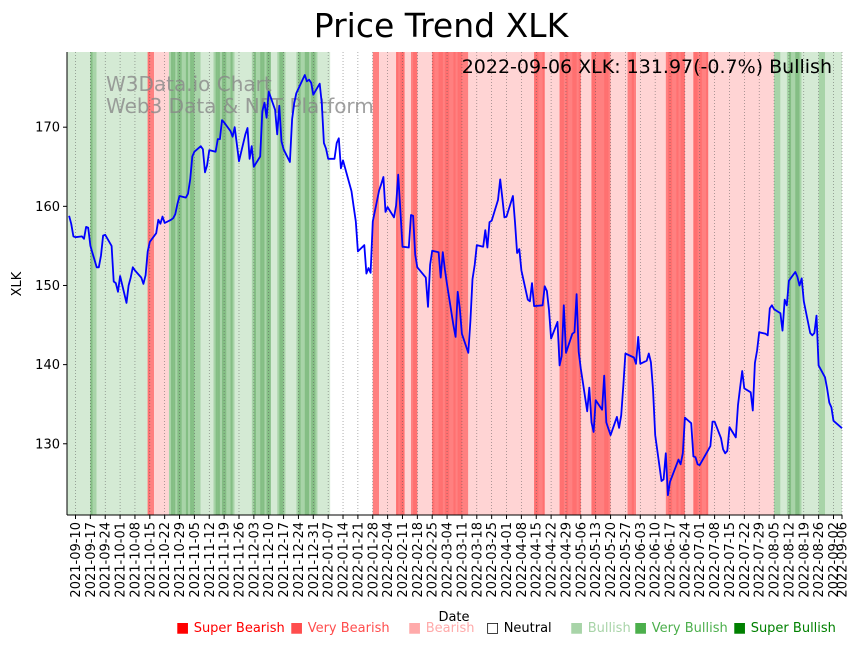 This screenshot has height=646, width=860. I want to click on x-tick-label-33: 2022-04-29, so click(566, 560).